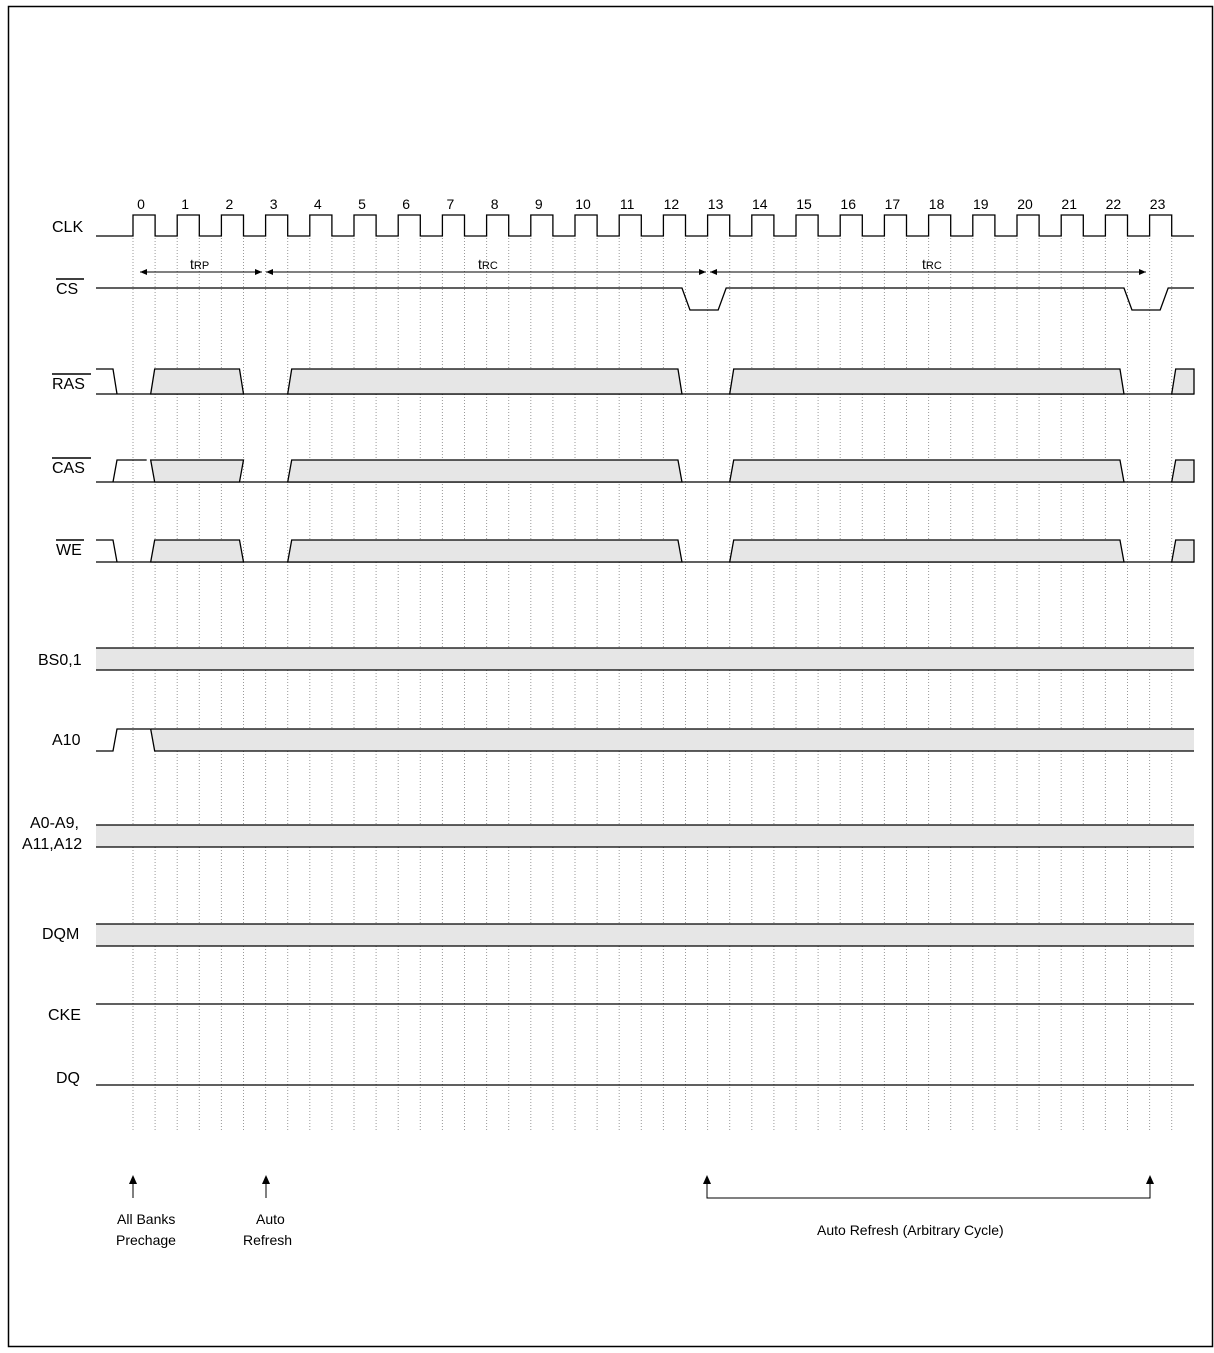  I want to click on clock-number-23: 23, so click(1158, 204).